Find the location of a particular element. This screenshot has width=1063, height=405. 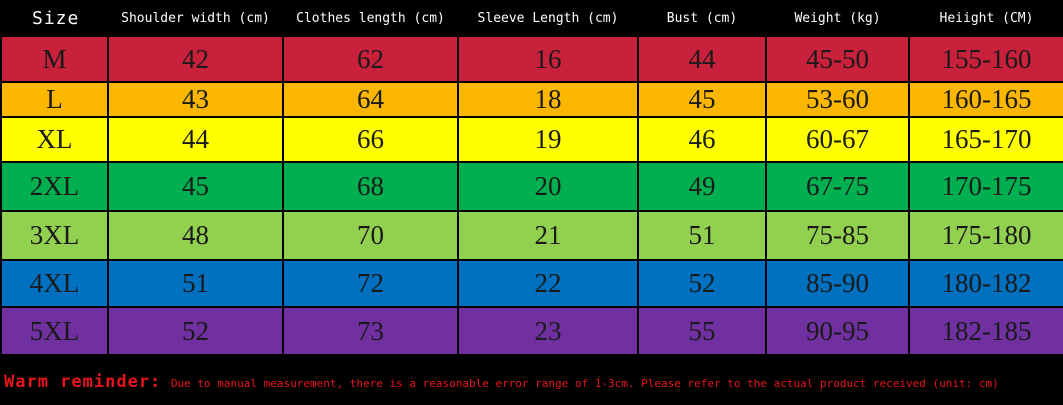

value-cell: 19 is located at coordinates (548, 139).